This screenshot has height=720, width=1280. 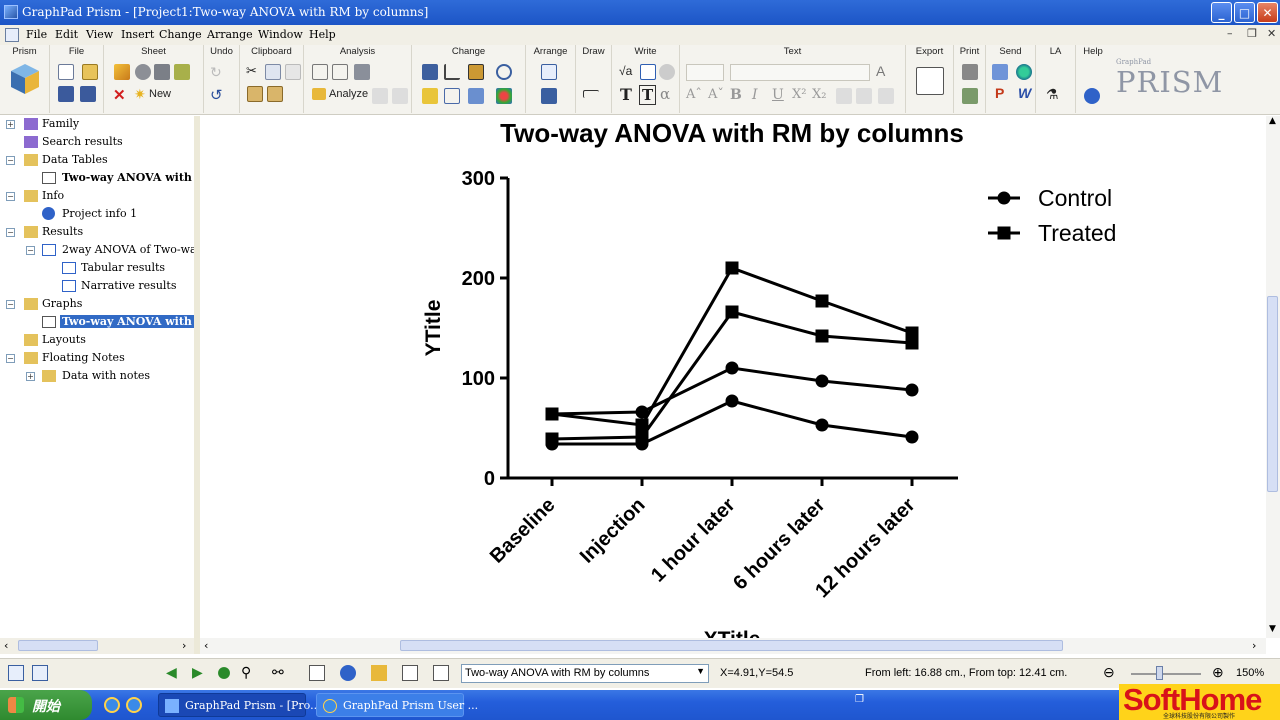 I want to click on web-globe-icon, so click(x=1024, y=72).